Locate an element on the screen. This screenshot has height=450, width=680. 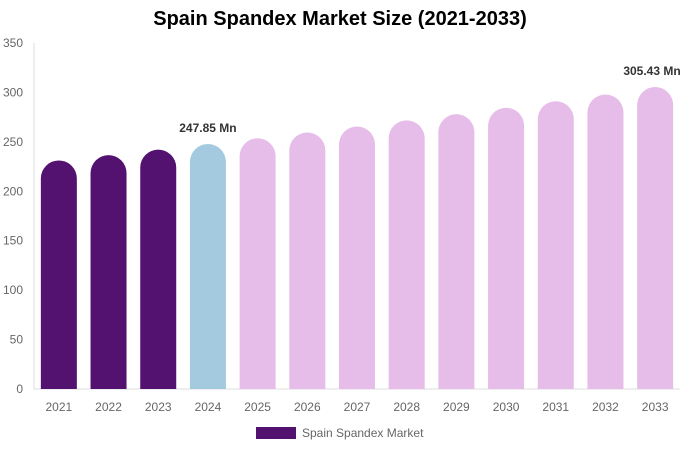
x-tick-label: 2027 is located at coordinates (357, 407).